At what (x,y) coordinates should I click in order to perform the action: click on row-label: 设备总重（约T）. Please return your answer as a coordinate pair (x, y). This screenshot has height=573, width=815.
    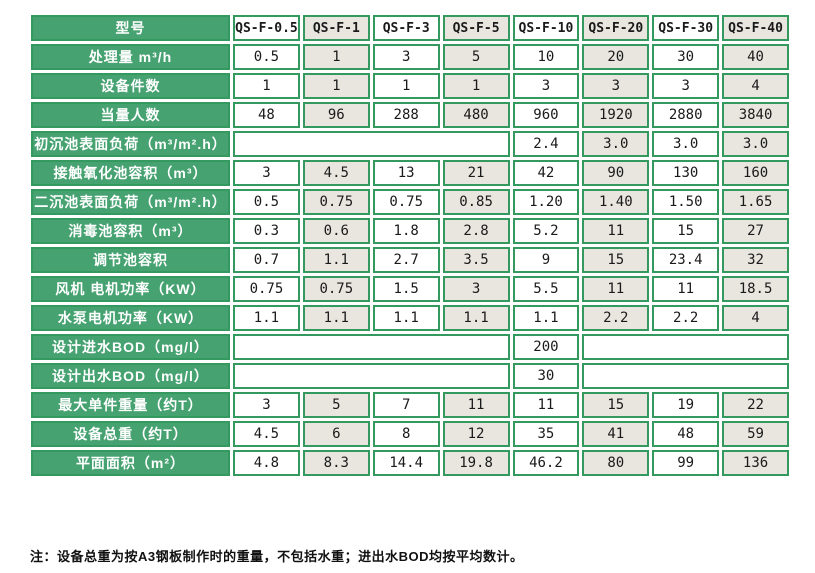
    Looking at the image, I should click on (130, 434).